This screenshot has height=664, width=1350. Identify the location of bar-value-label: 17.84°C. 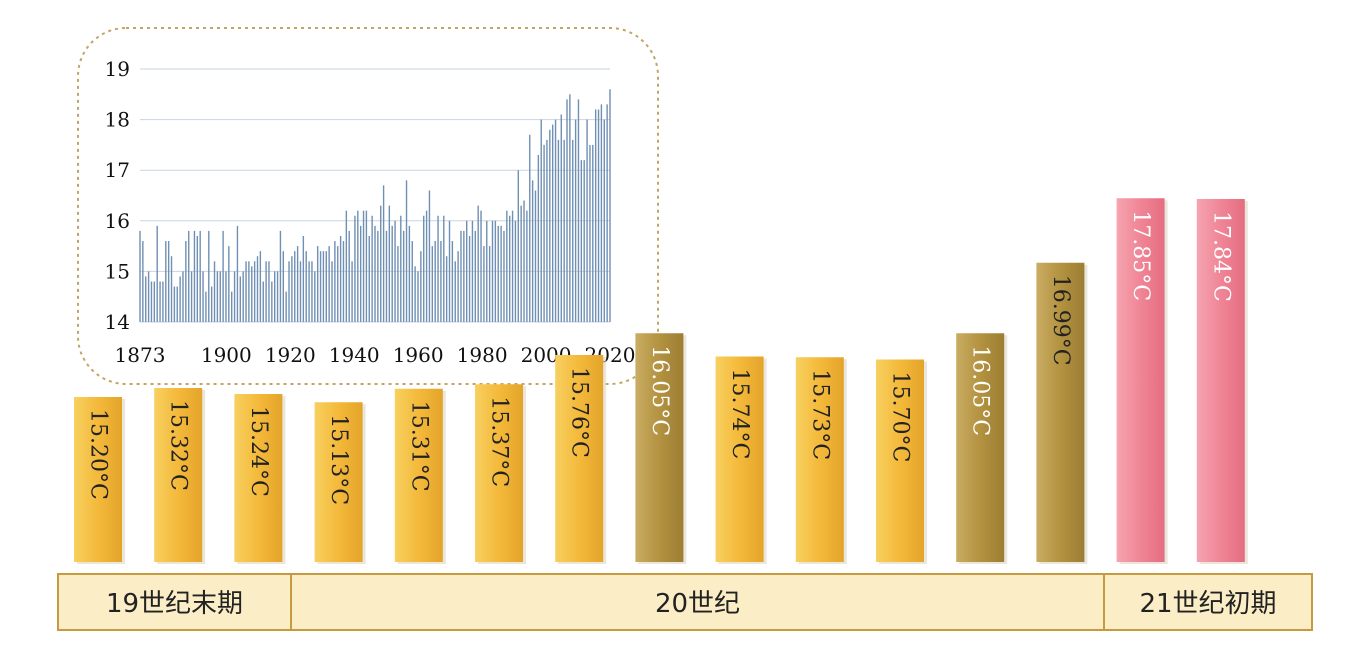
(1220, 256).